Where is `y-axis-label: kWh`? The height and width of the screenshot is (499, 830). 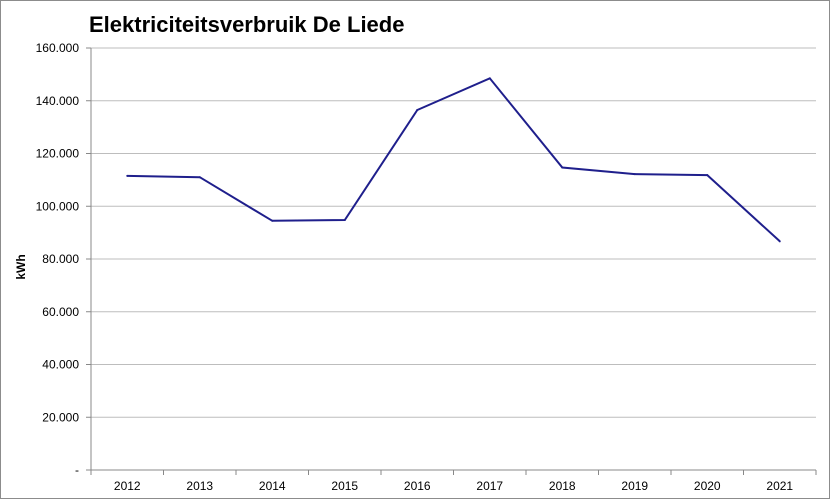 y-axis-label: kWh is located at coordinates (21, 266).